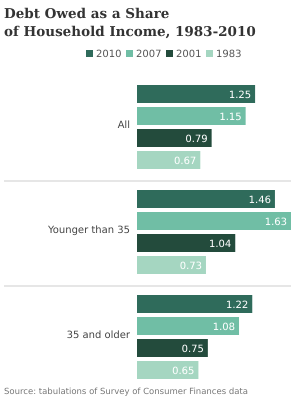  What do you see at coordinates (124, 125) in the screenshot?
I see `y-tick-label: All` at bounding box center [124, 125].